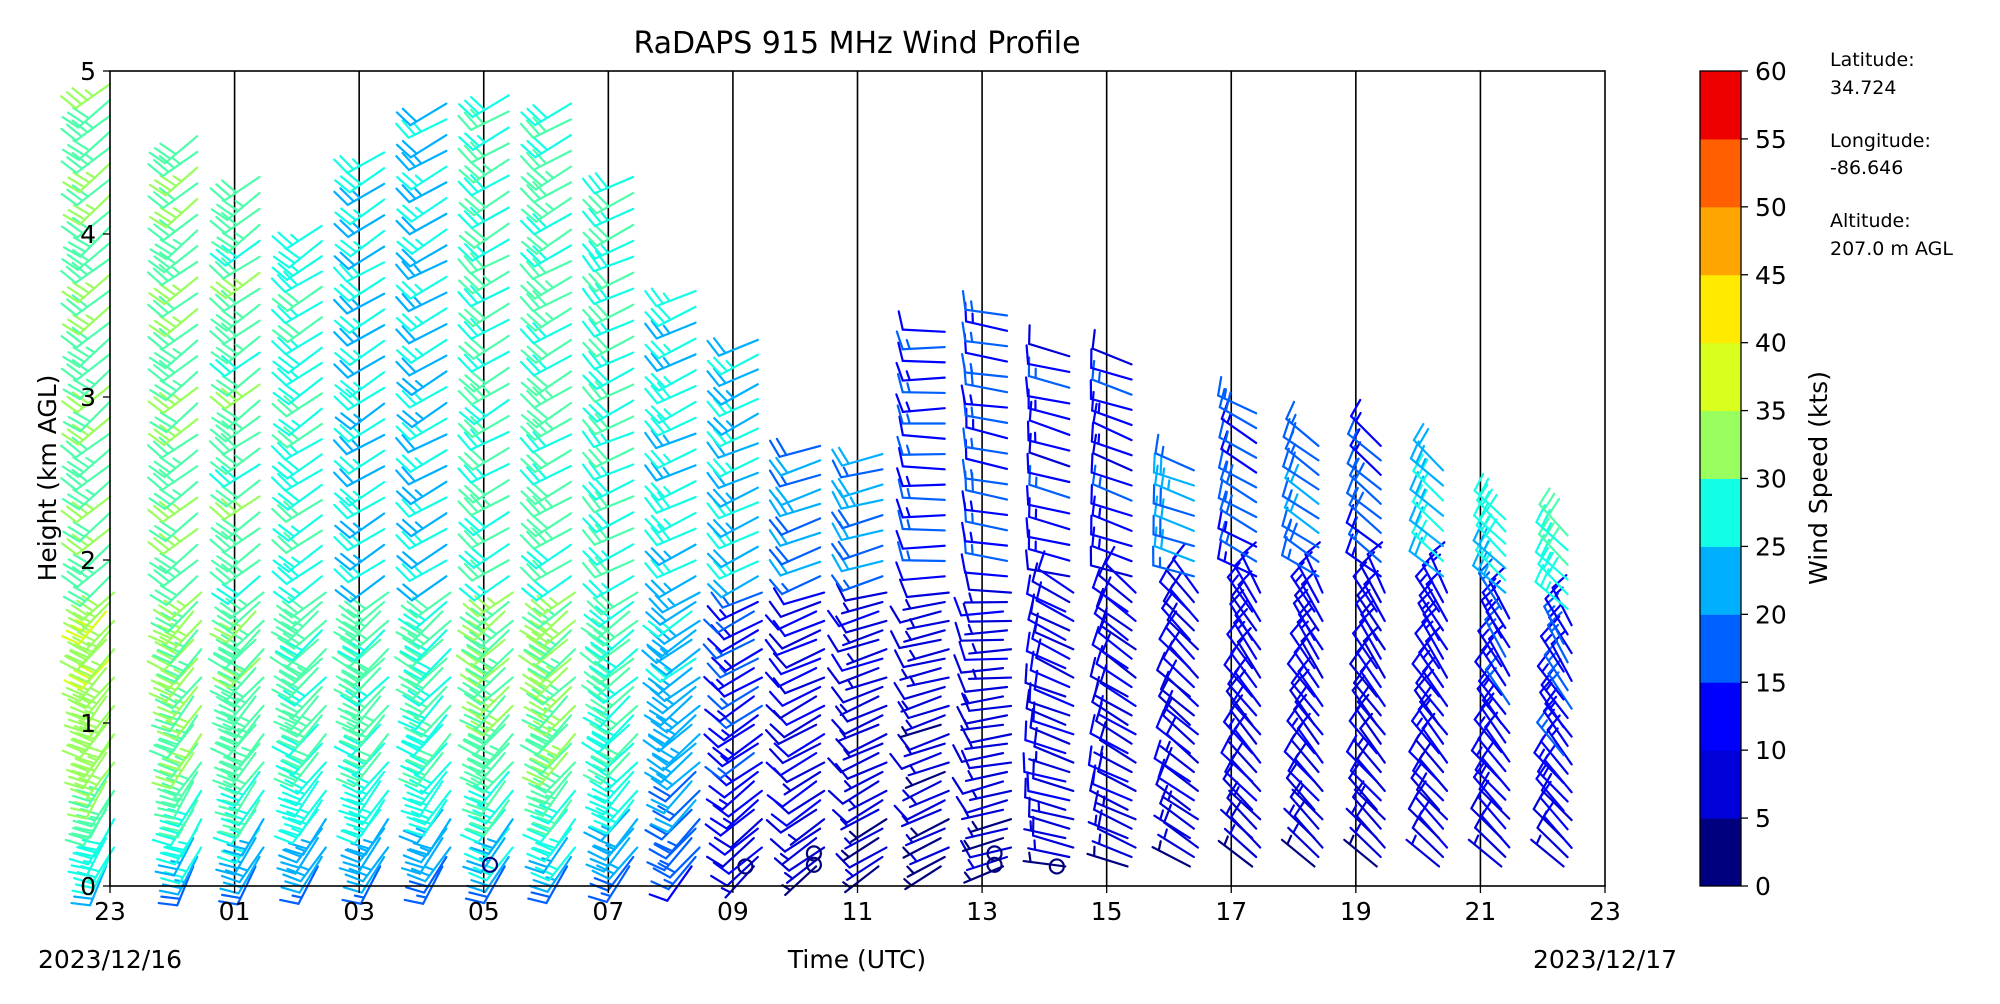 The width and height of the screenshot is (2000, 1004). Describe the element at coordinates (359, 911) in the screenshot. I see `x-tick-label: 03` at that location.